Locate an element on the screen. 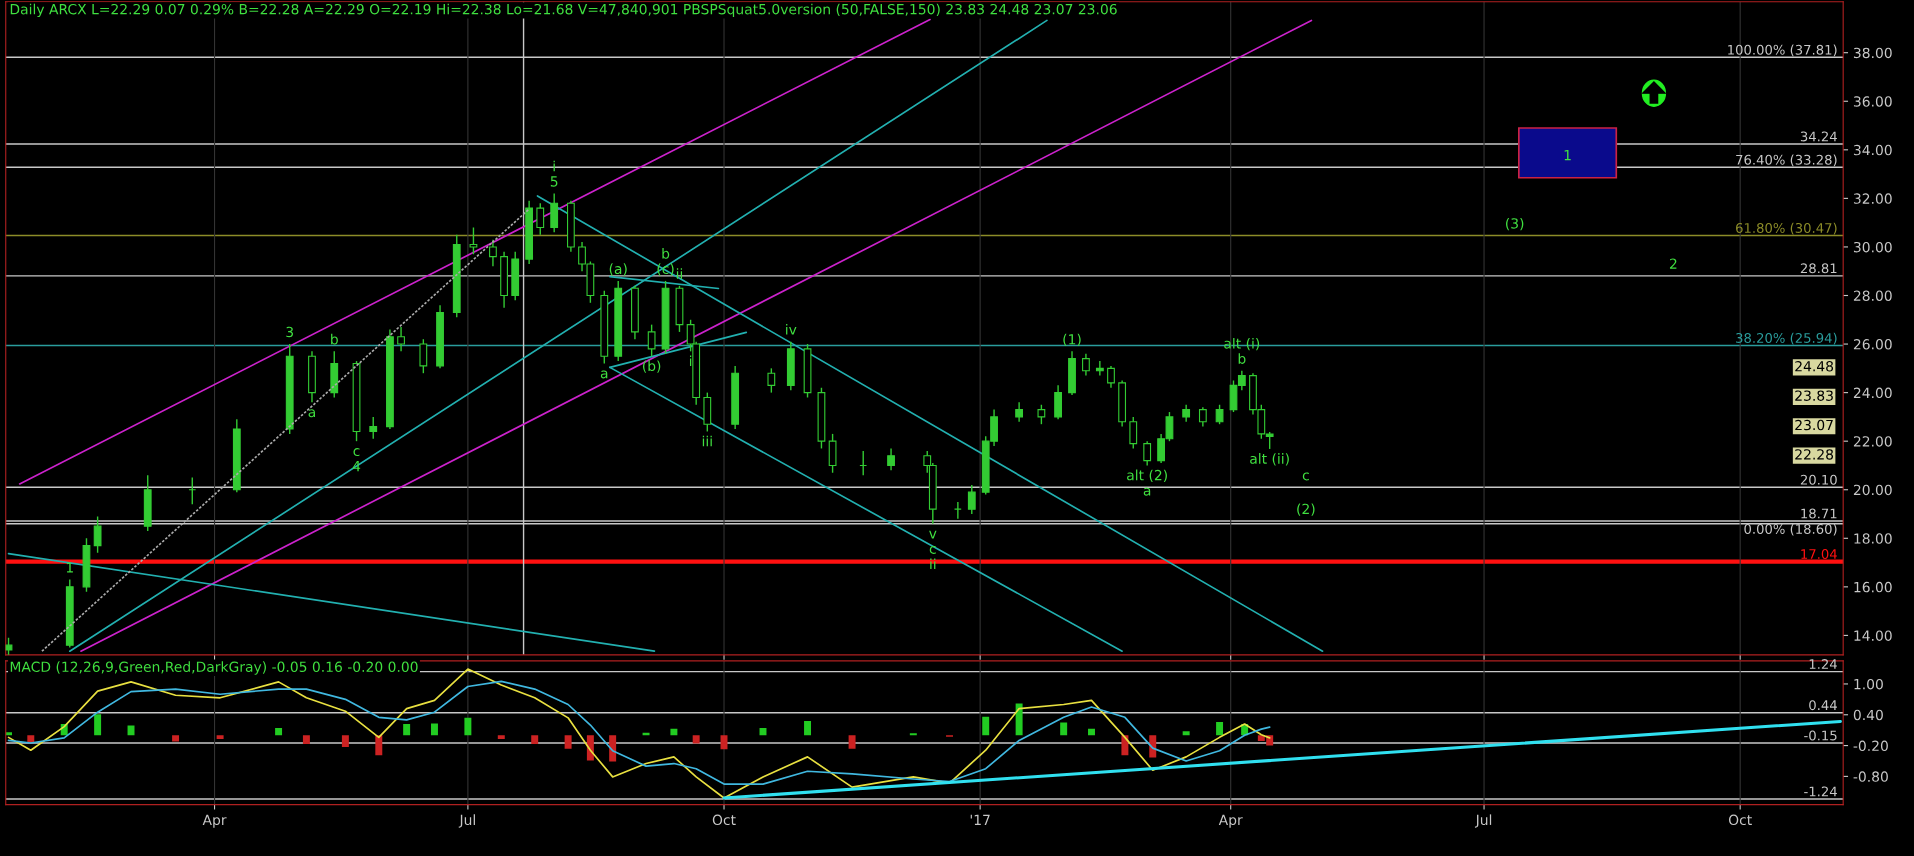 This screenshot has width=1914, height=856. y-tick-label: 30.00 is located at coordinates (1872, 247).